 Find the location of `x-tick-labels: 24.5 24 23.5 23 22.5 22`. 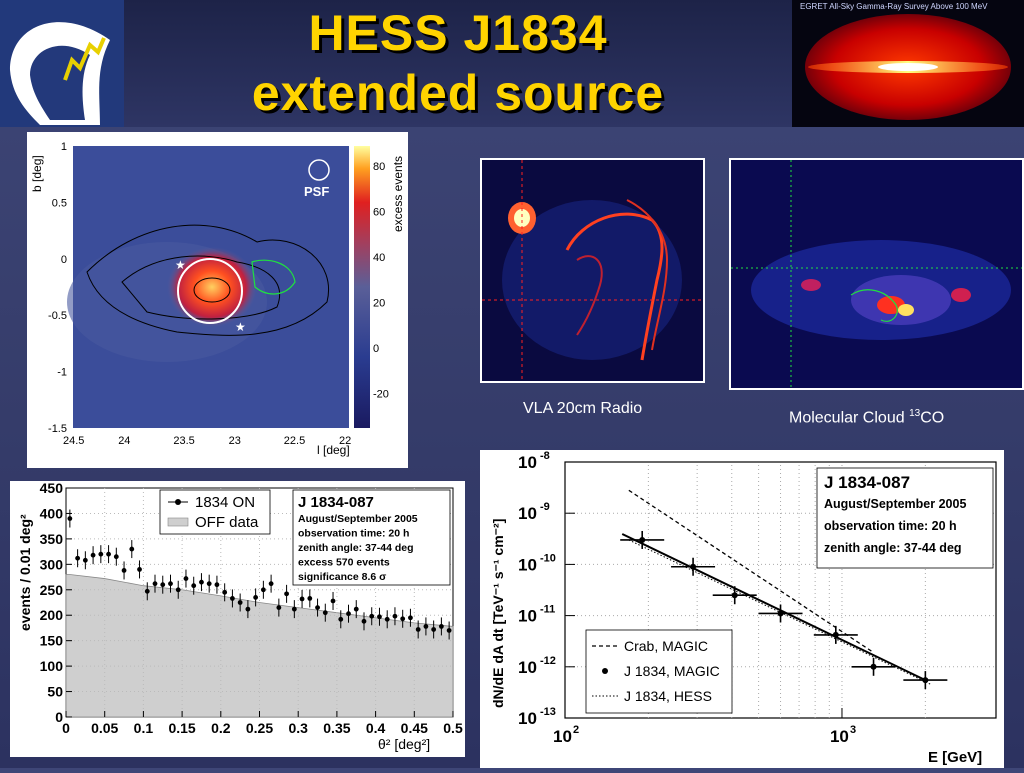

x-tick-labels: 24.5 24 23.5 23 22.5 22 is located at coordinates (207, 441).